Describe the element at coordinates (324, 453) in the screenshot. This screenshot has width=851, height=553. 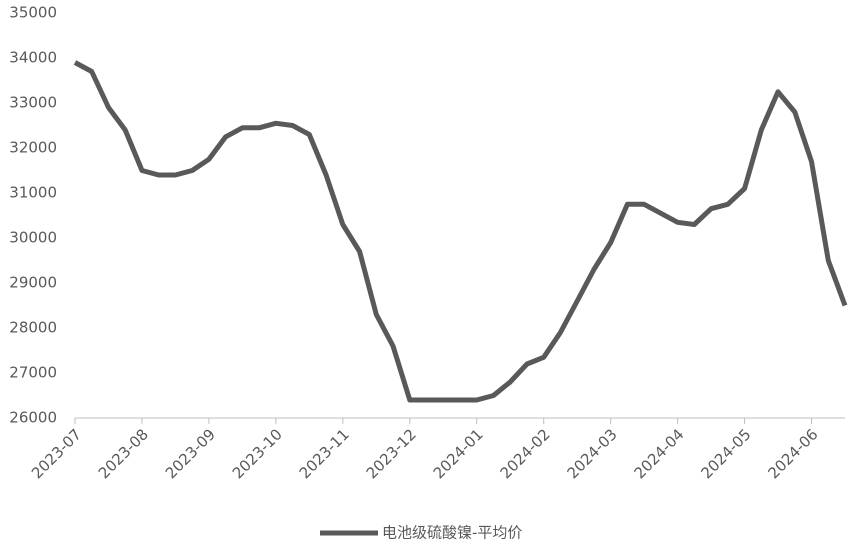
I see `x-tick-label: 2023-11` at that location.